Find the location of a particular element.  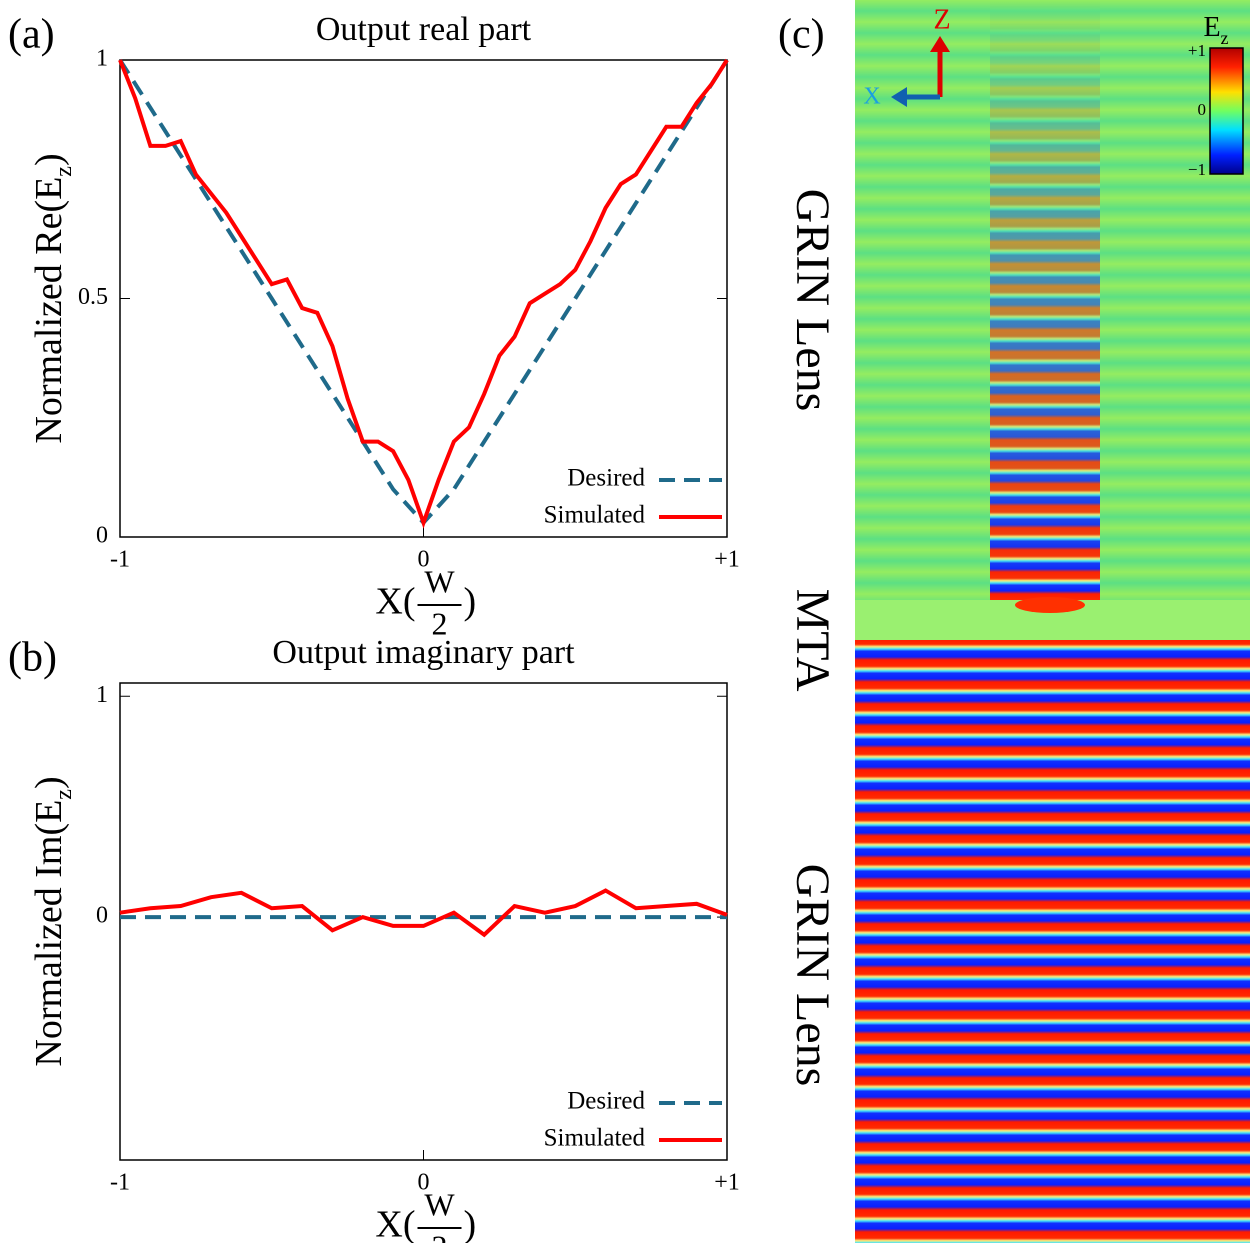

y-axis-label: Normalized Im(Ez) is located at coordinates (52, 921).